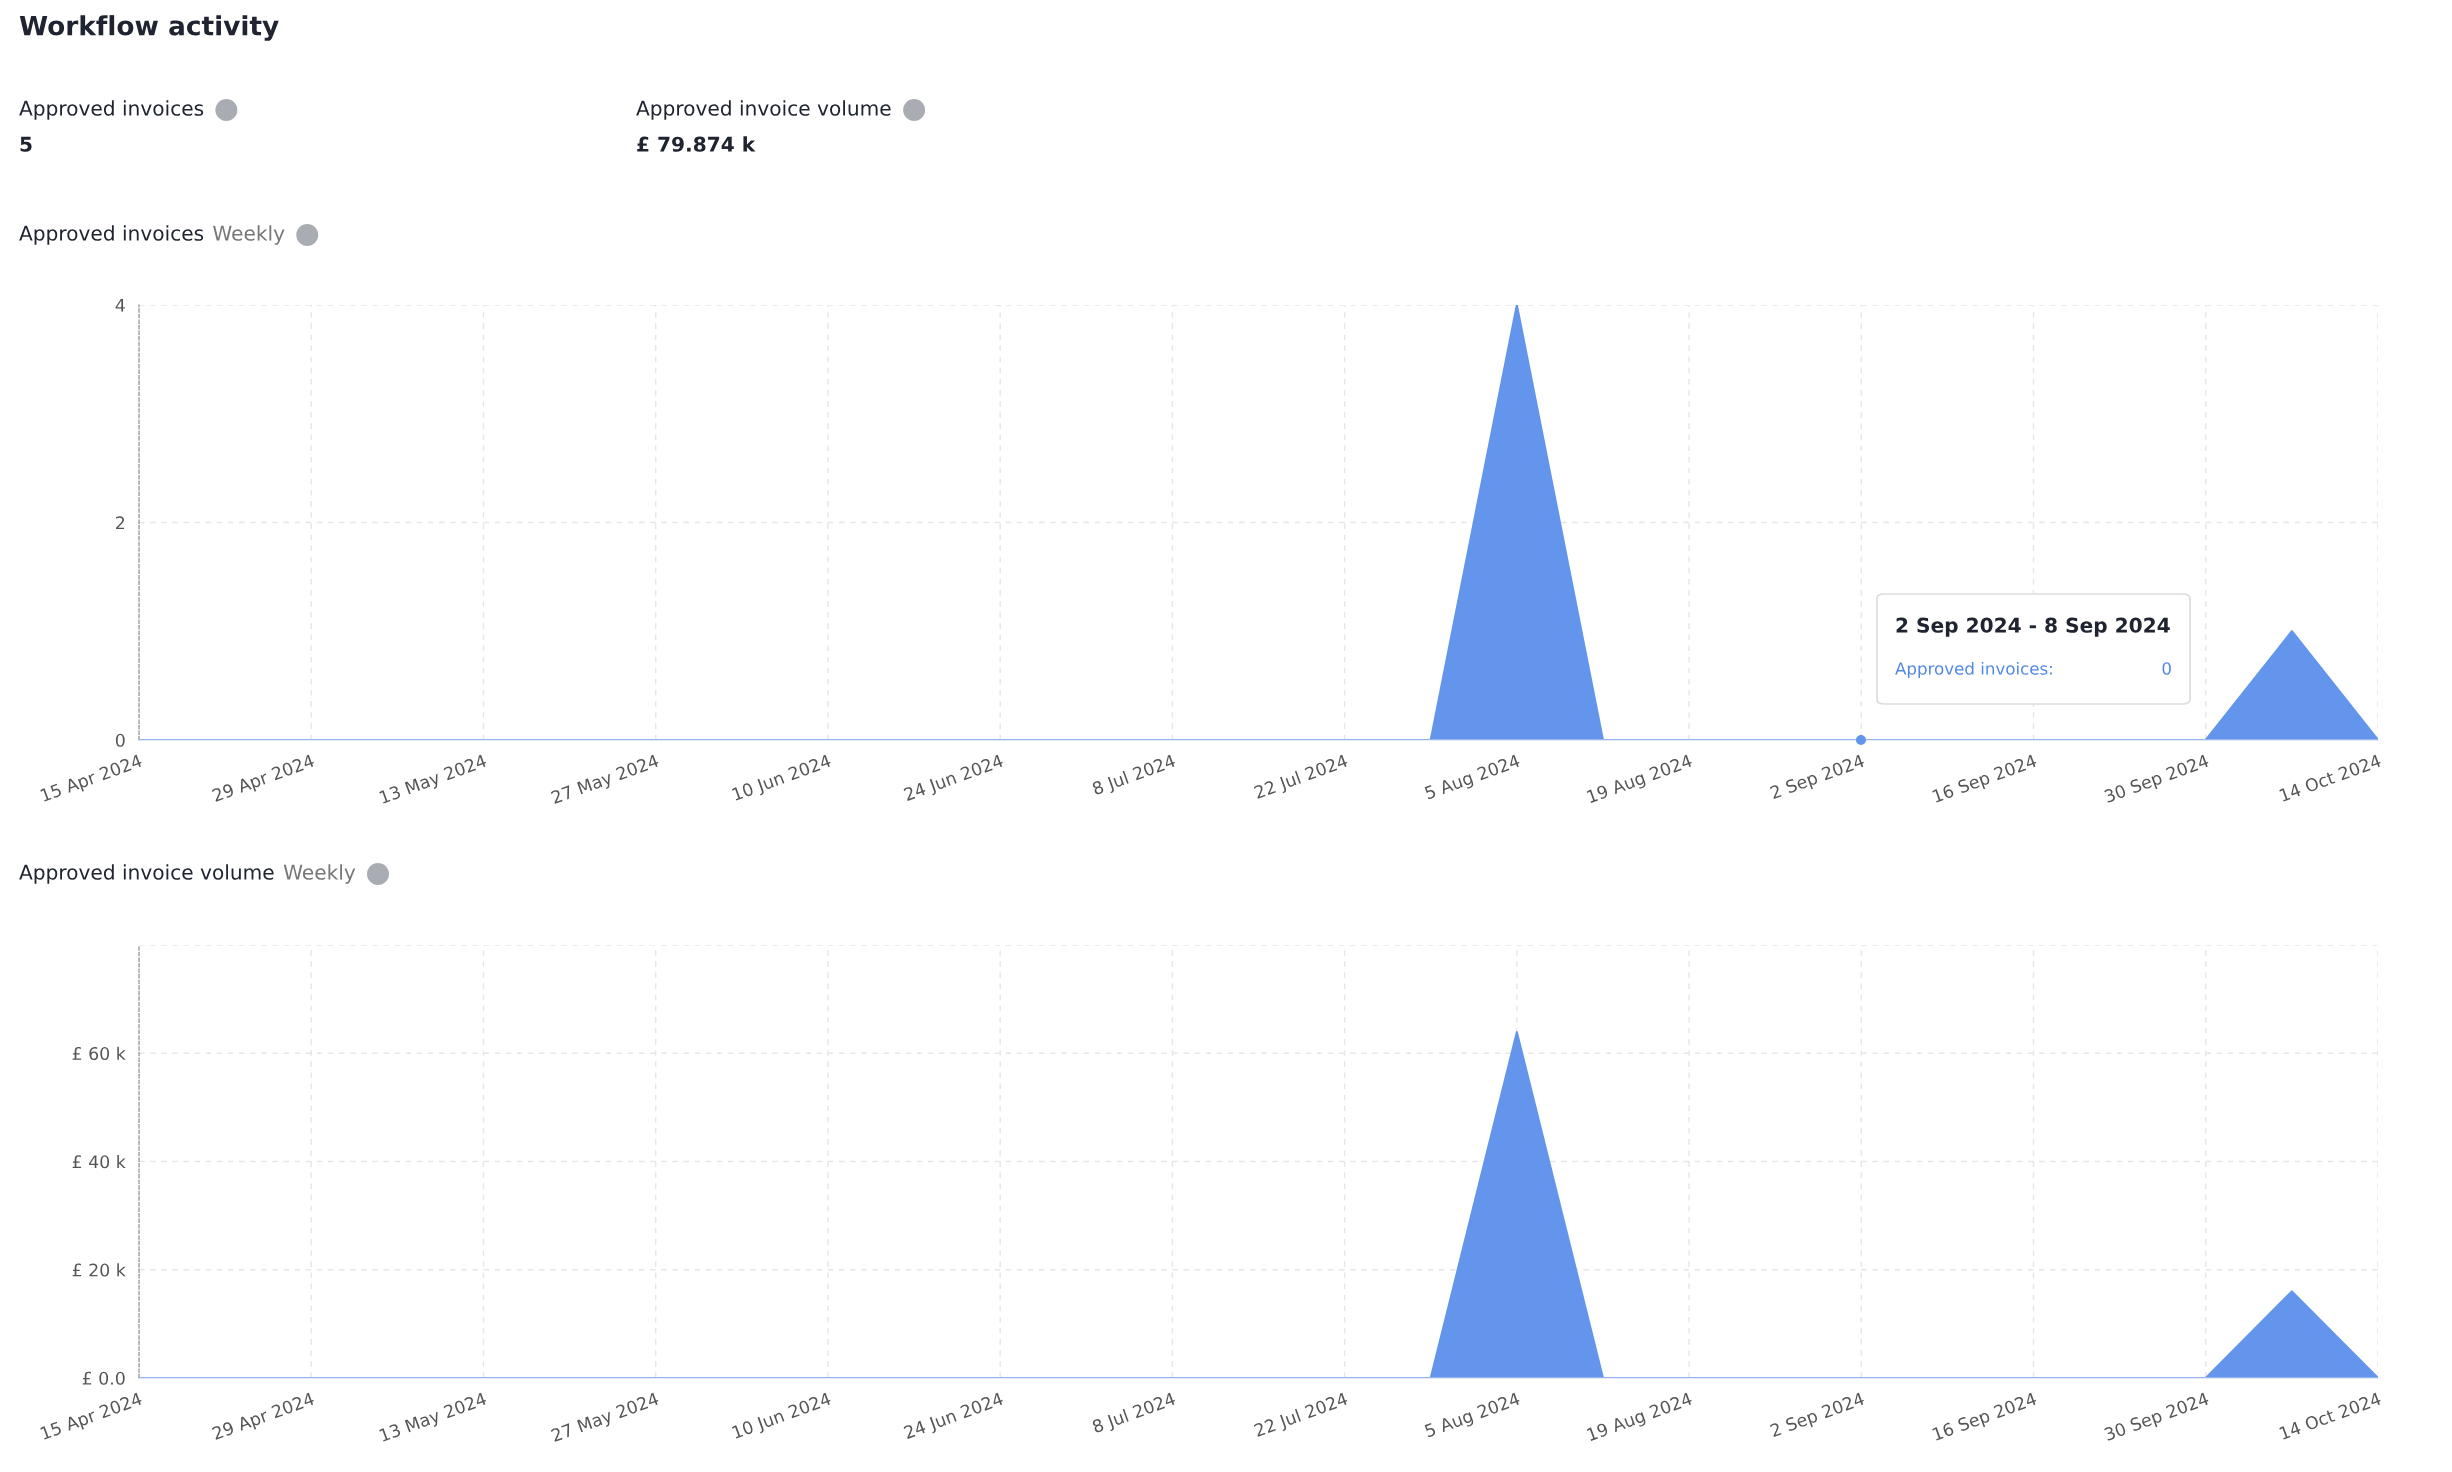 The width and height of the screenshot is (2452, 1472). I want to click on text: Approved invoices, so click(111, 110).